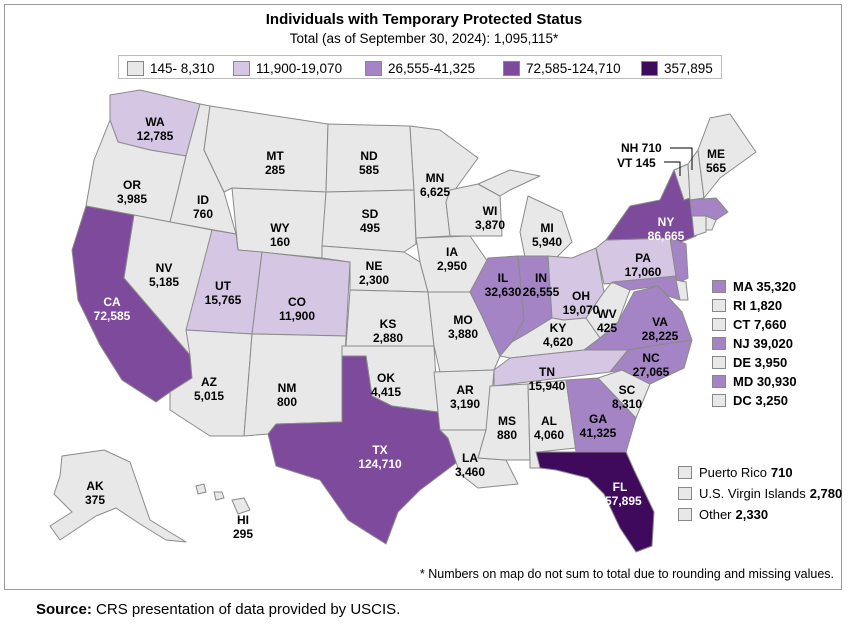  I want to click on state-RI, so click(711, 223).